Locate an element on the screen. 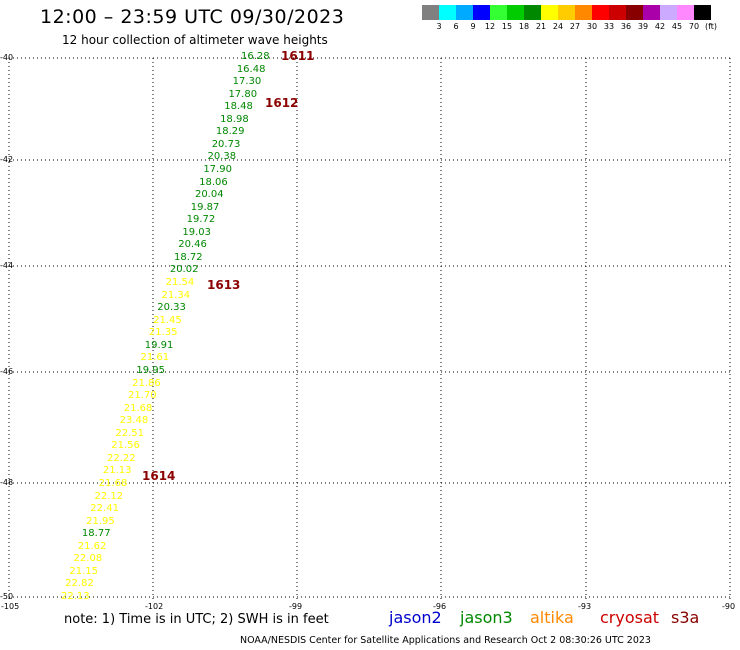  colorbar-label: 21 is located at coordinates (541, 26).